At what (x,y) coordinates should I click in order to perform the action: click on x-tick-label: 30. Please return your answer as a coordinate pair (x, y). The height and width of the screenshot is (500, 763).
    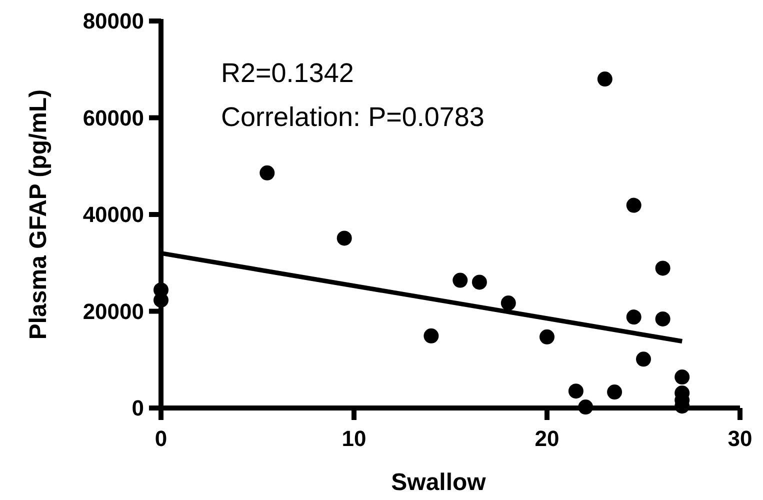
    Looking at the image, I should click on (740, 438).